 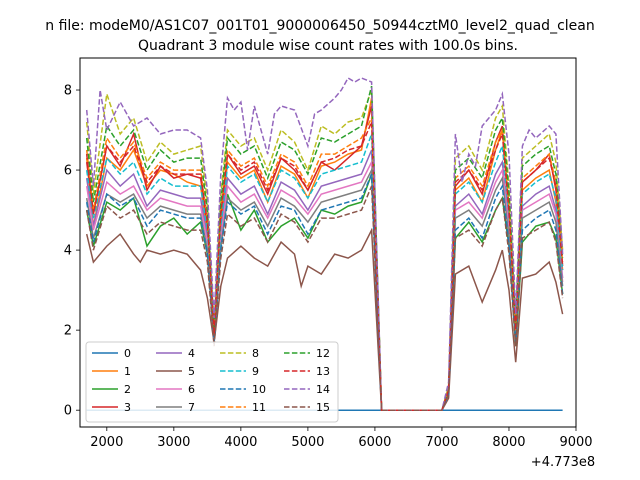 What do you see at coordinates (341, 438) in the screenshot?
I see `x-axis: 2000 3000 4000 5000 6000 7000 8000 9000` at bounding box center [341, 438].